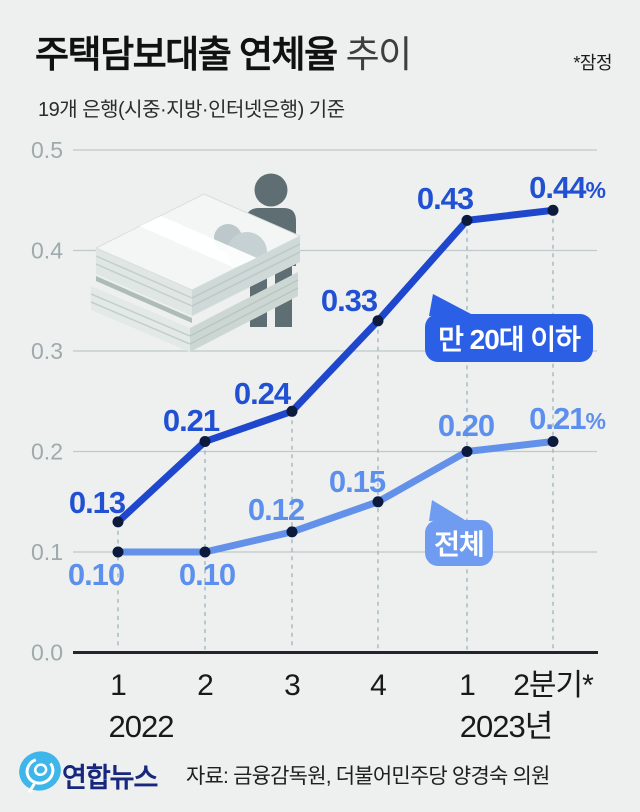  Describe the element at coordinates (110, 778) in the screenshot. I see `brand-name: 연합뉴스` at that location.